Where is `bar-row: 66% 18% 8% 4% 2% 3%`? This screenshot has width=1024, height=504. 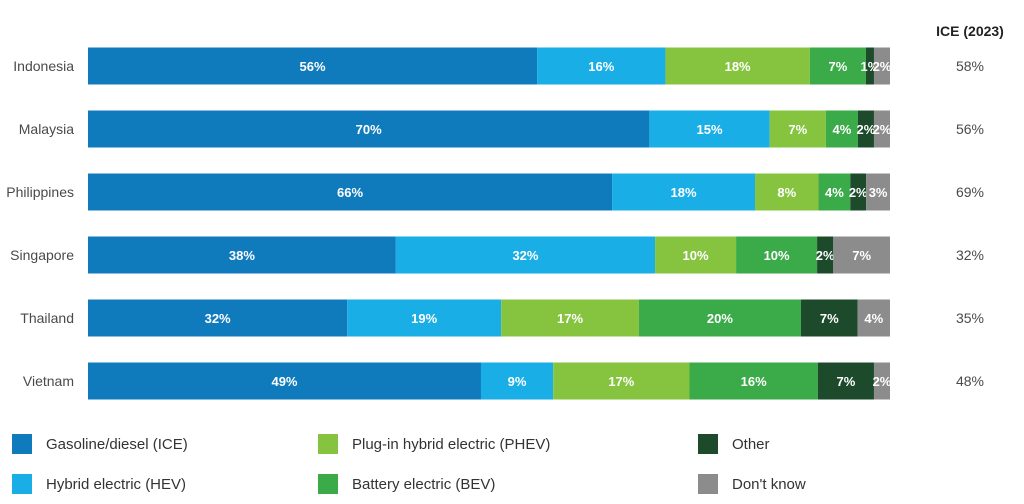
bar-row: 66% 18% 8% 4% 2% 3% is located at coordinates (489, 192).